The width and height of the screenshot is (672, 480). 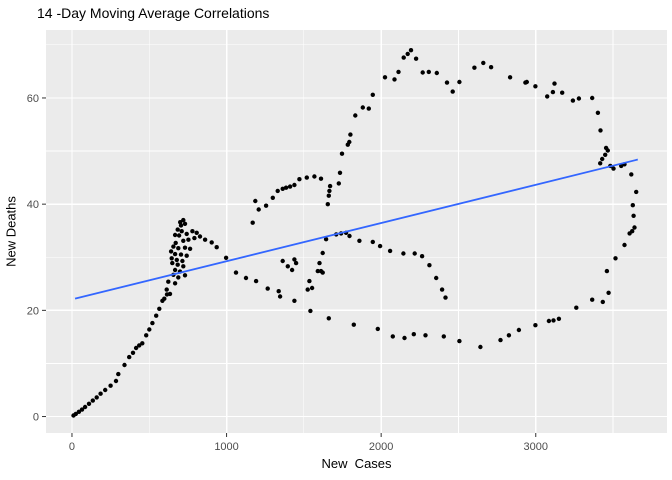 What do you see at coordinates (381, 447) in the screenshot?
I see `x-tick-label: 2000` at bounding box center [381, 447].